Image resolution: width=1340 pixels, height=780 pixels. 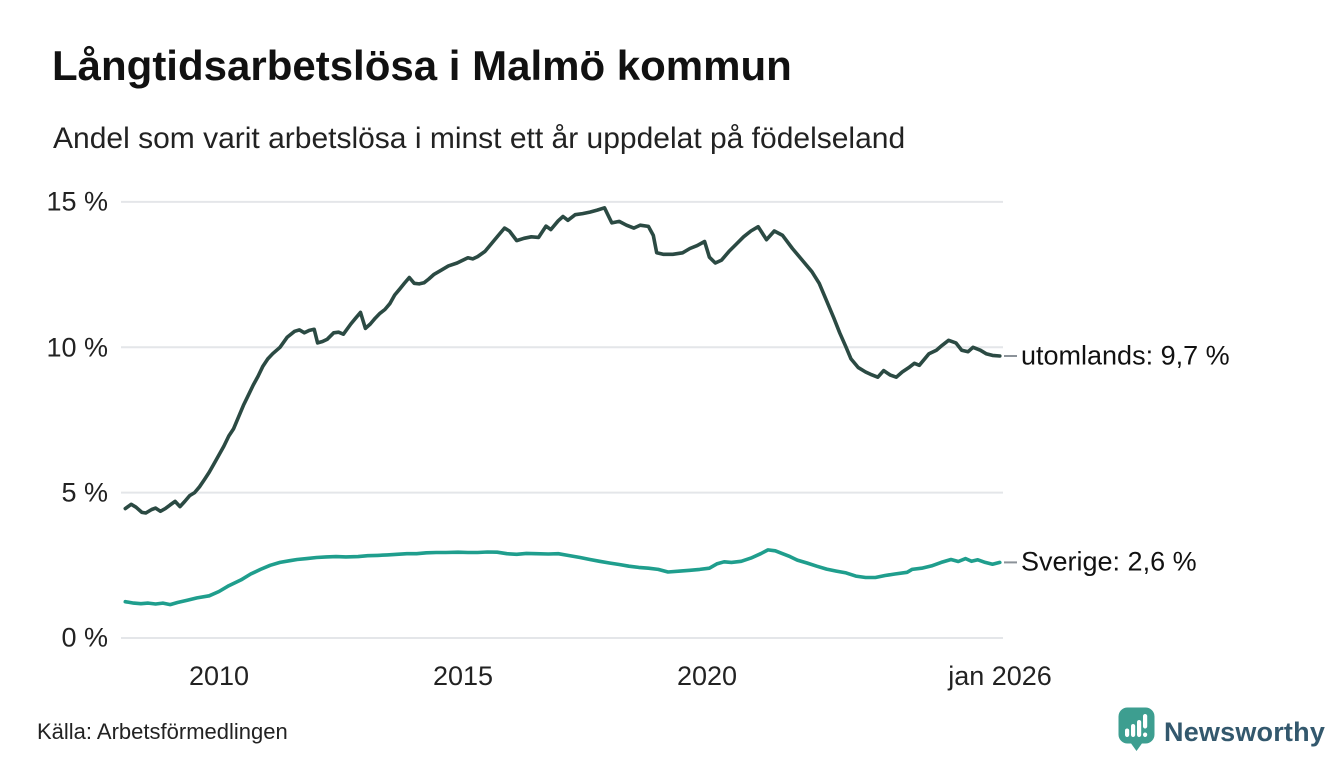 What do you see at coordinates (162, 731) in the screenshot?
I see `source-note: Källa: Arbetsförmedlingen` at bounding box center [162, 731].